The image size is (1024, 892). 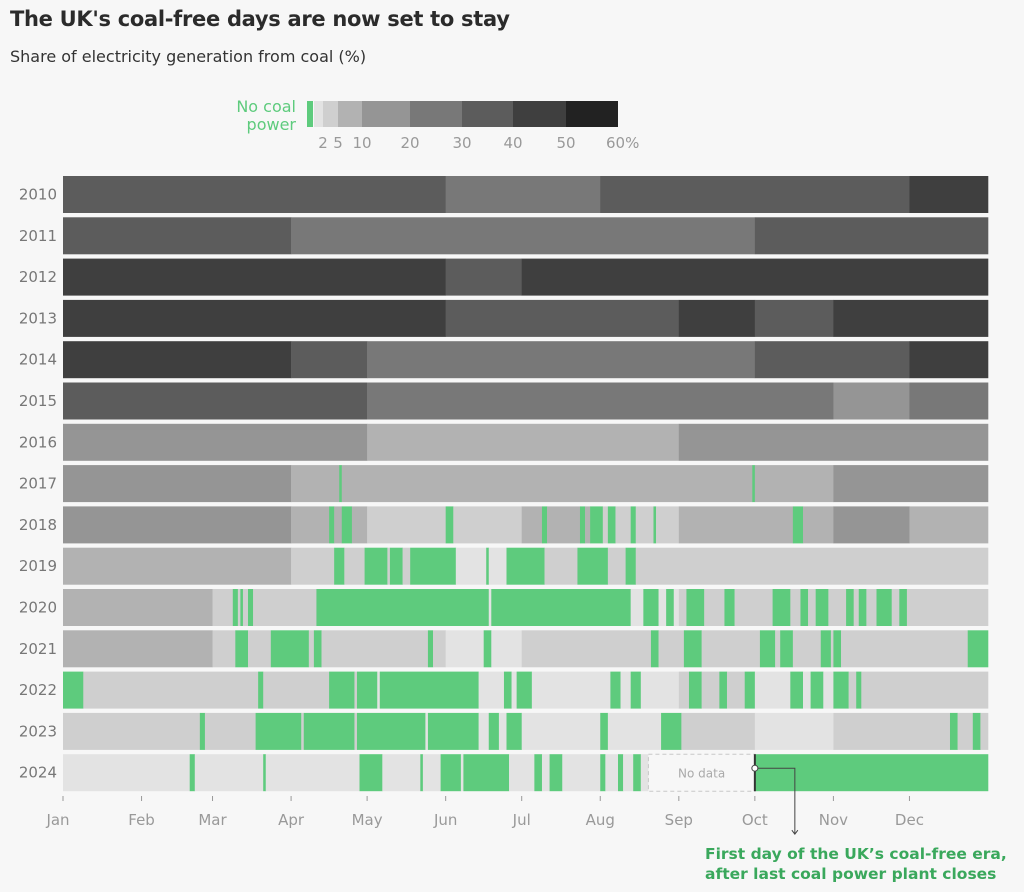 I want to click on legend-swatch-no-coal, so click(x=310, y=114).